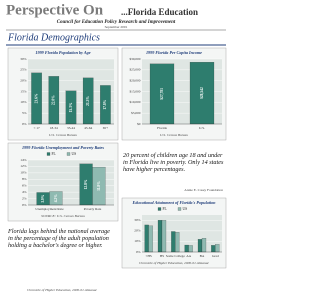  I want to click on value-label: $28,542, so click(202, 93).